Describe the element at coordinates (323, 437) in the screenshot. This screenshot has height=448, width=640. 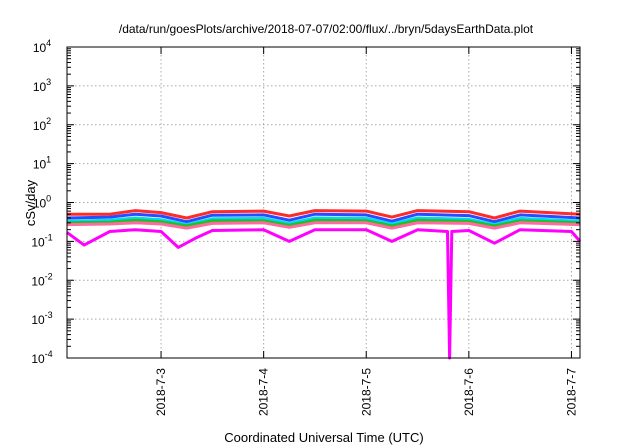
I see `x-axis-label: Coordinated Universal Time (UTC)` at that location.